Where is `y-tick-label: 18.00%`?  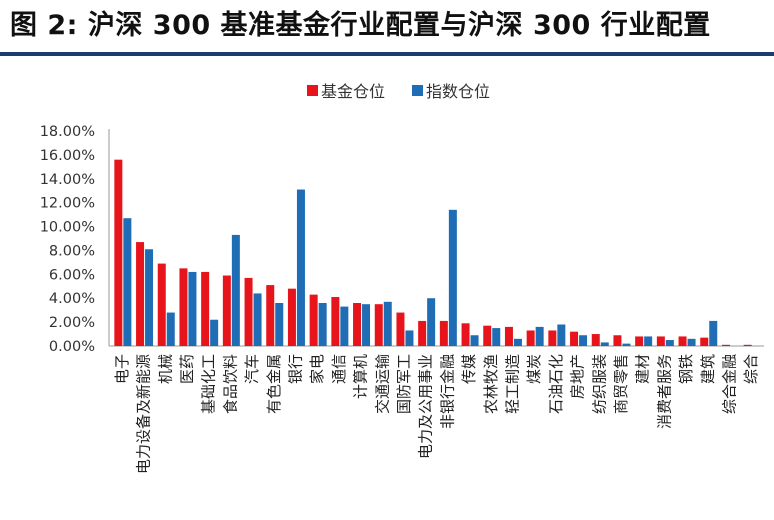
y-tick-label: 18.00% is located at coordinates (67, 132).